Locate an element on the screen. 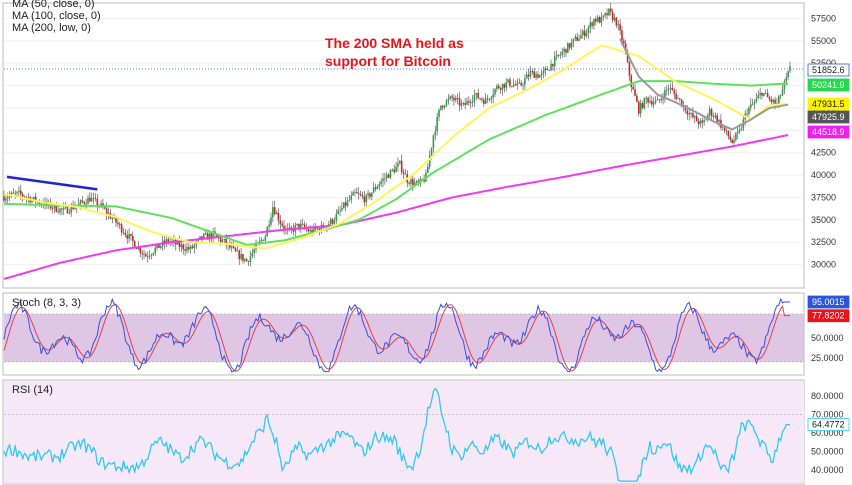 This screenshot has width=852, height=485. main-ytick-11: 30000 is located at coordinates (823, 265).